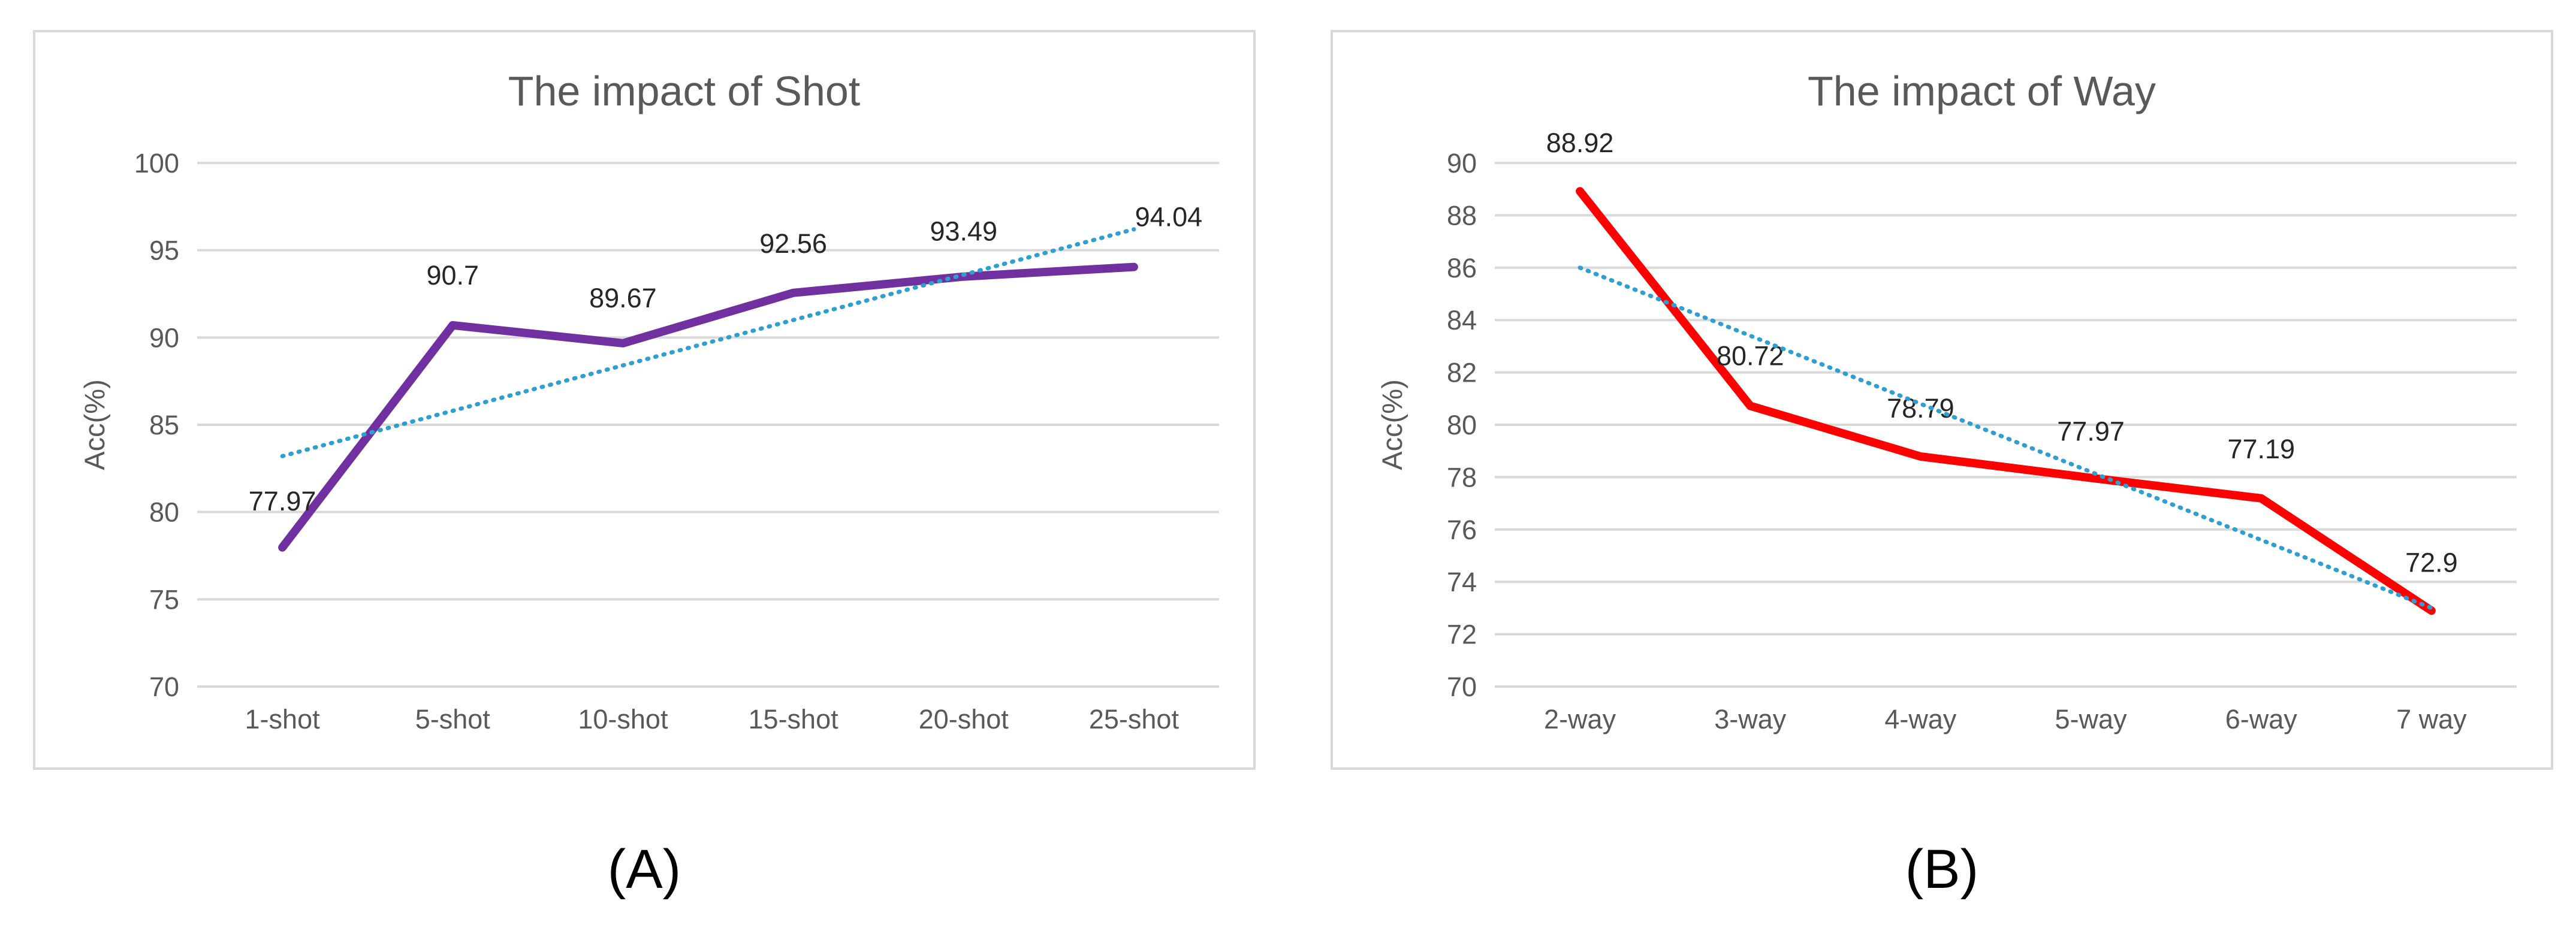 This screenshot has height=931, width=2576. I want to click on chart-title: The impact of Way, so click(1982, 91).